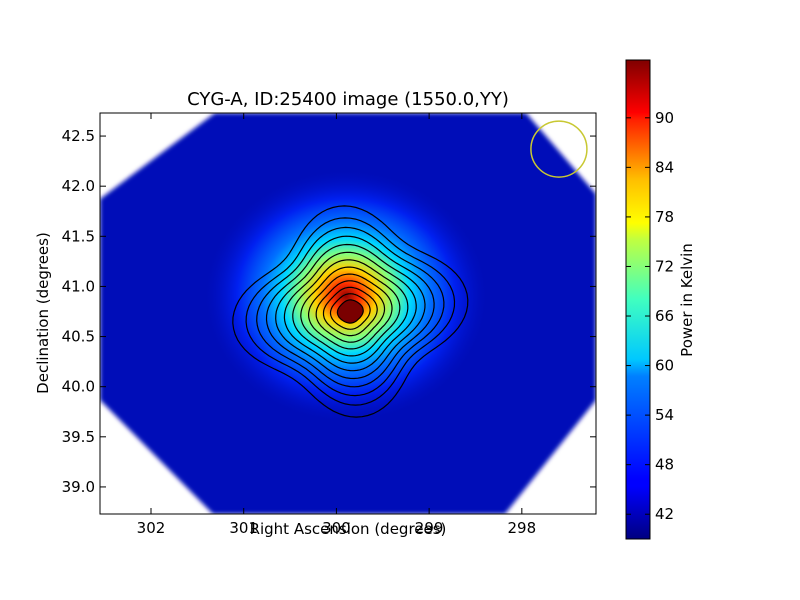  Describe the element at coordinates (78, 136) in the screenshot. I see `y-tick-label: 42.5` at that location.